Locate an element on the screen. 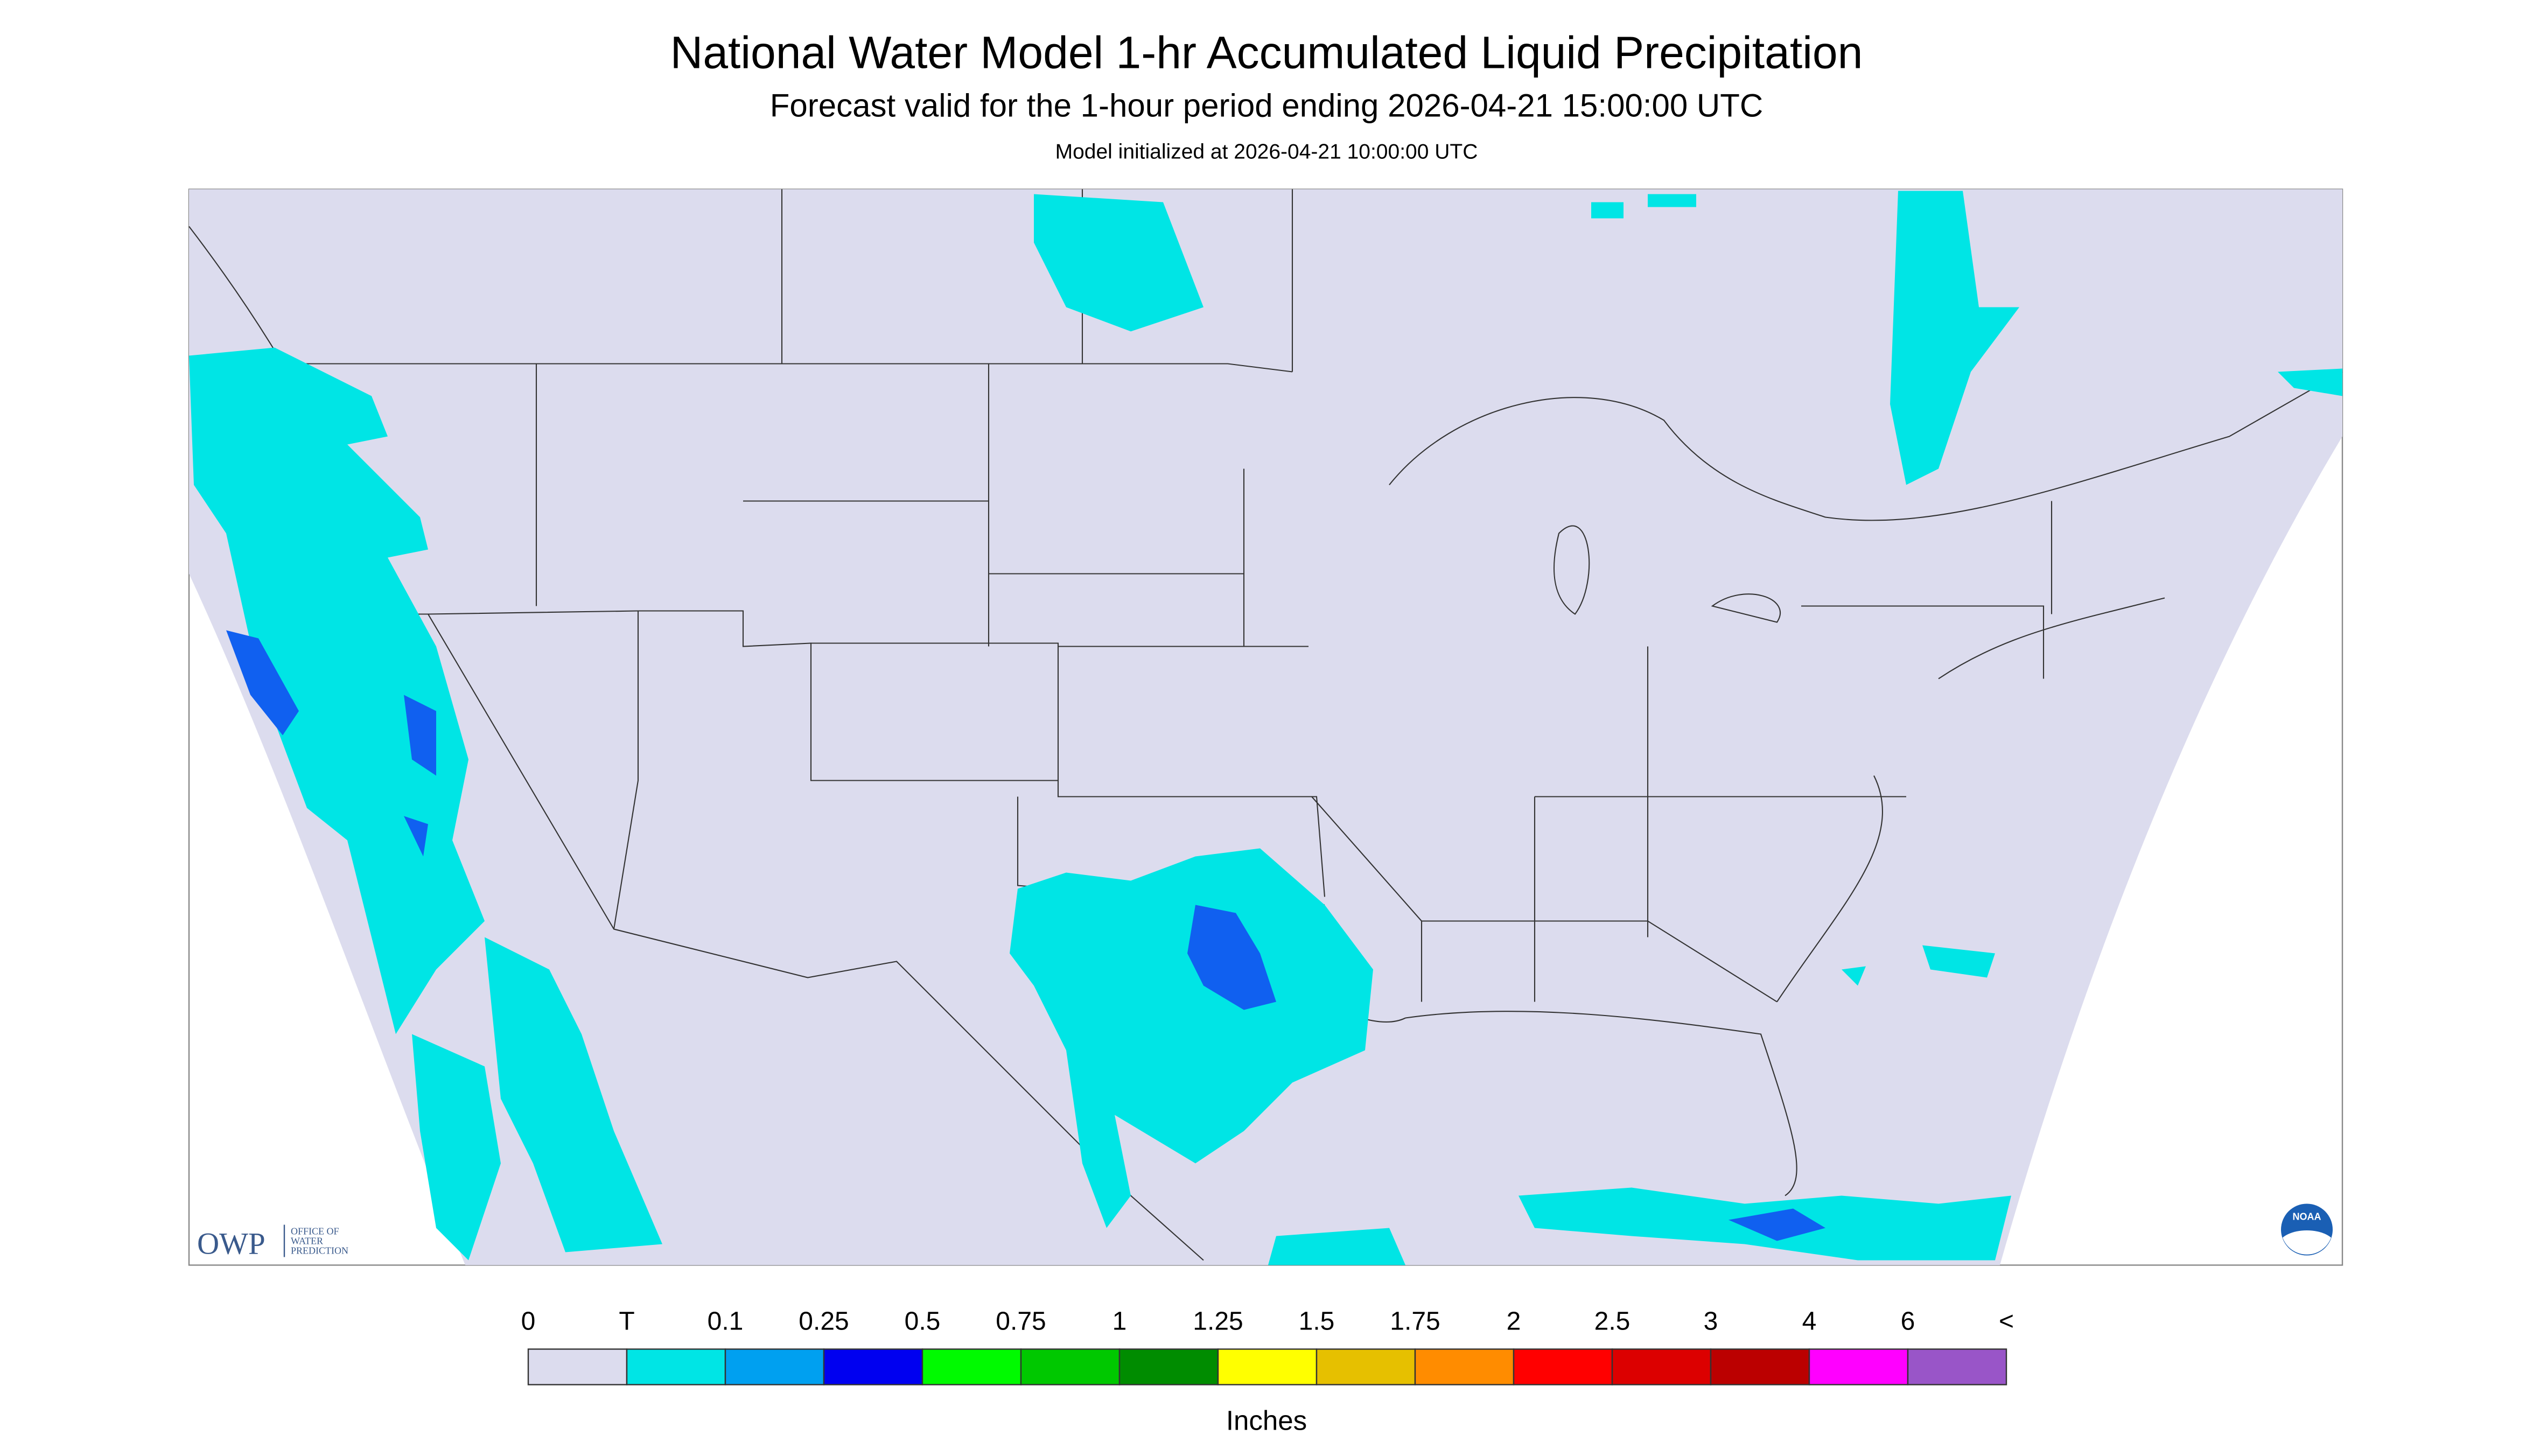  owp-acronym: OWP is located at coordinates (231, 1244).